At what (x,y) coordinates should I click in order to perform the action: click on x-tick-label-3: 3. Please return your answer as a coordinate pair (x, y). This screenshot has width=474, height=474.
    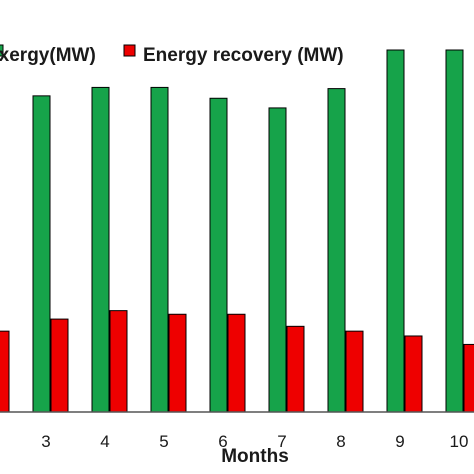
    Looking at the image, I should click on (45, 441).